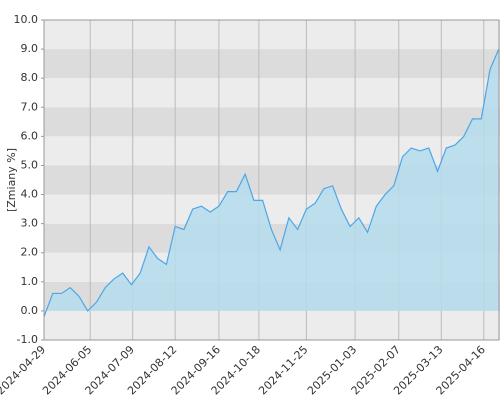 Image resolution: width=500 pixels, height=404 pixels. Describe the element at coordinates (26, 19) in the screenshot. I see `y-tick-label: 10.0` at that location.